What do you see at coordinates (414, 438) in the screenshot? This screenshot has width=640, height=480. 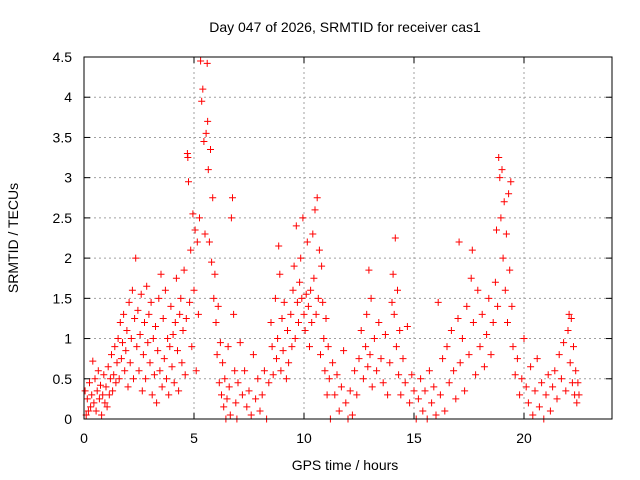 I see `x-tick-label: 15` at bounding box center [414, 438].